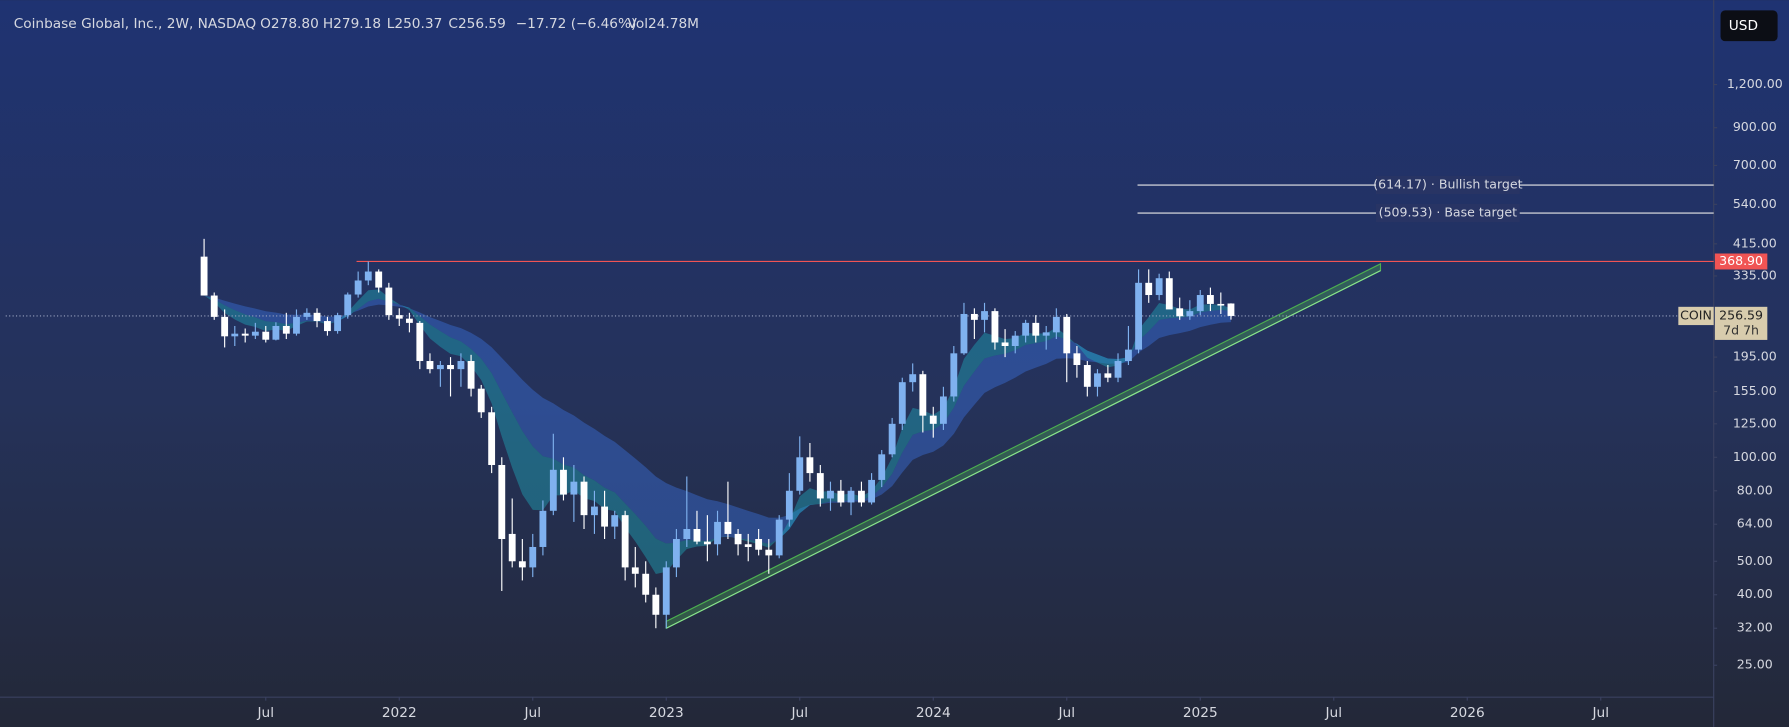 This screenshot has height=727, width=1789. I want to click on resistance-tag, so click(1741, 261).